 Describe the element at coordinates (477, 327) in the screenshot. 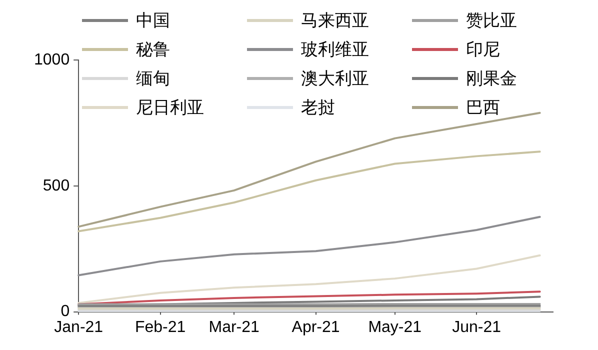

I see `x-tick-label: Jun-21` at that location.